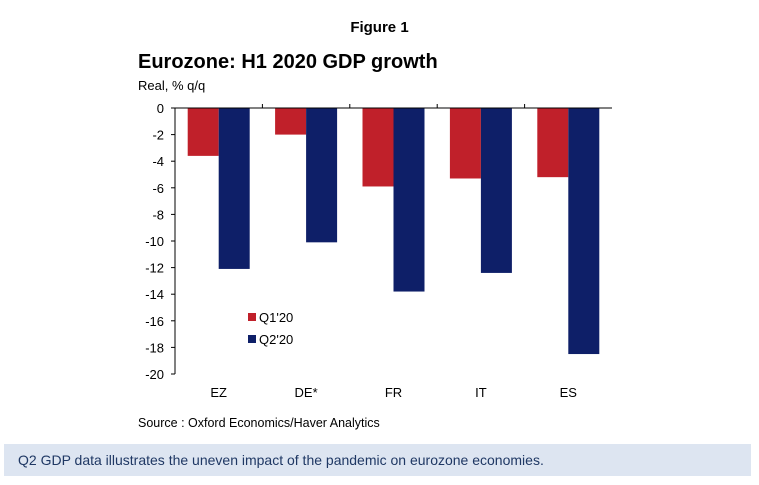 The height and width of the screenshot is (485, 759). What do you see at coordinates (379, 27) in the screenshot?
I see `figure-label: Figure 1` at bounding box center [379, 27].